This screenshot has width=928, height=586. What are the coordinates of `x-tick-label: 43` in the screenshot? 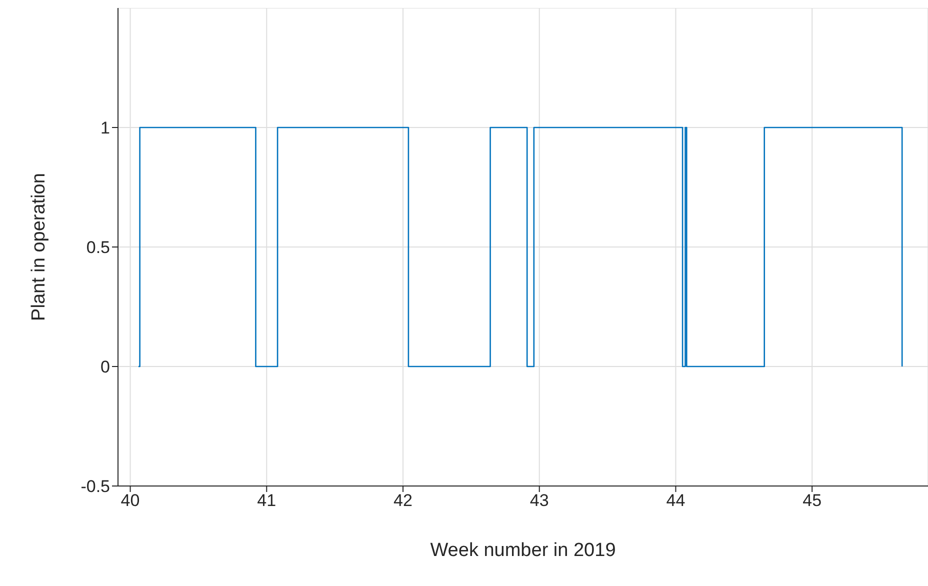 It's located at (539, 500).